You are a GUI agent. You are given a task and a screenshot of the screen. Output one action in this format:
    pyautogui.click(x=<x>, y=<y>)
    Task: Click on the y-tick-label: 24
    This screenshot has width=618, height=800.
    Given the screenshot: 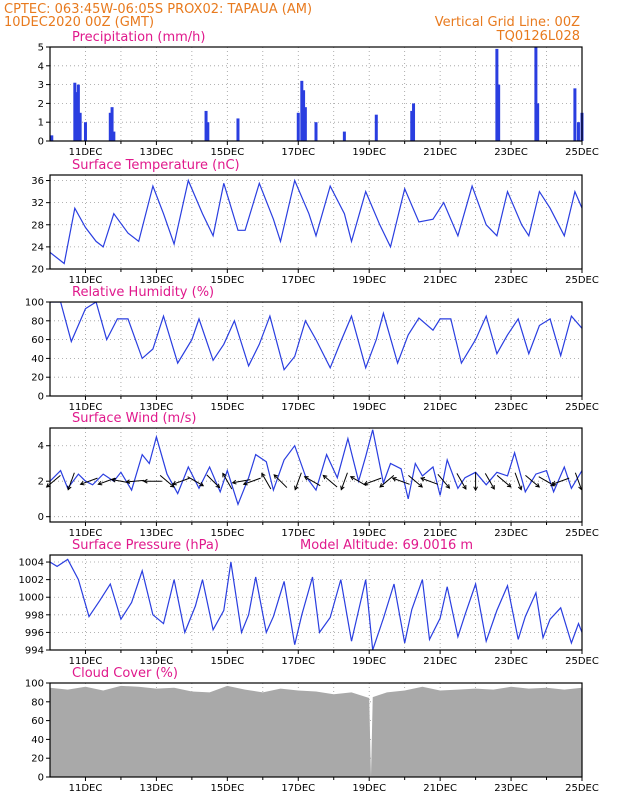 What is the action you would take?
    pyautogui.click(x=37, y=247)
    